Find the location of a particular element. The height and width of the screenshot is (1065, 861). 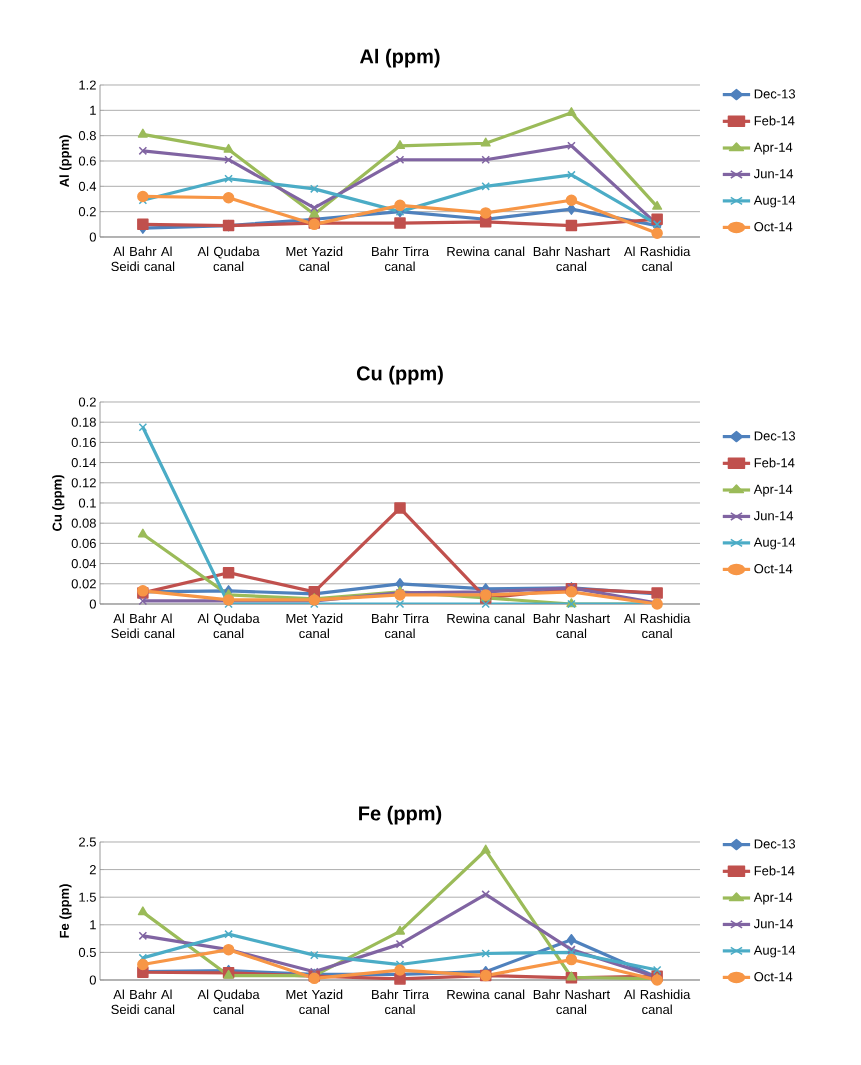

y-tick-label: 0.04 is located at coordinates (84, 563).